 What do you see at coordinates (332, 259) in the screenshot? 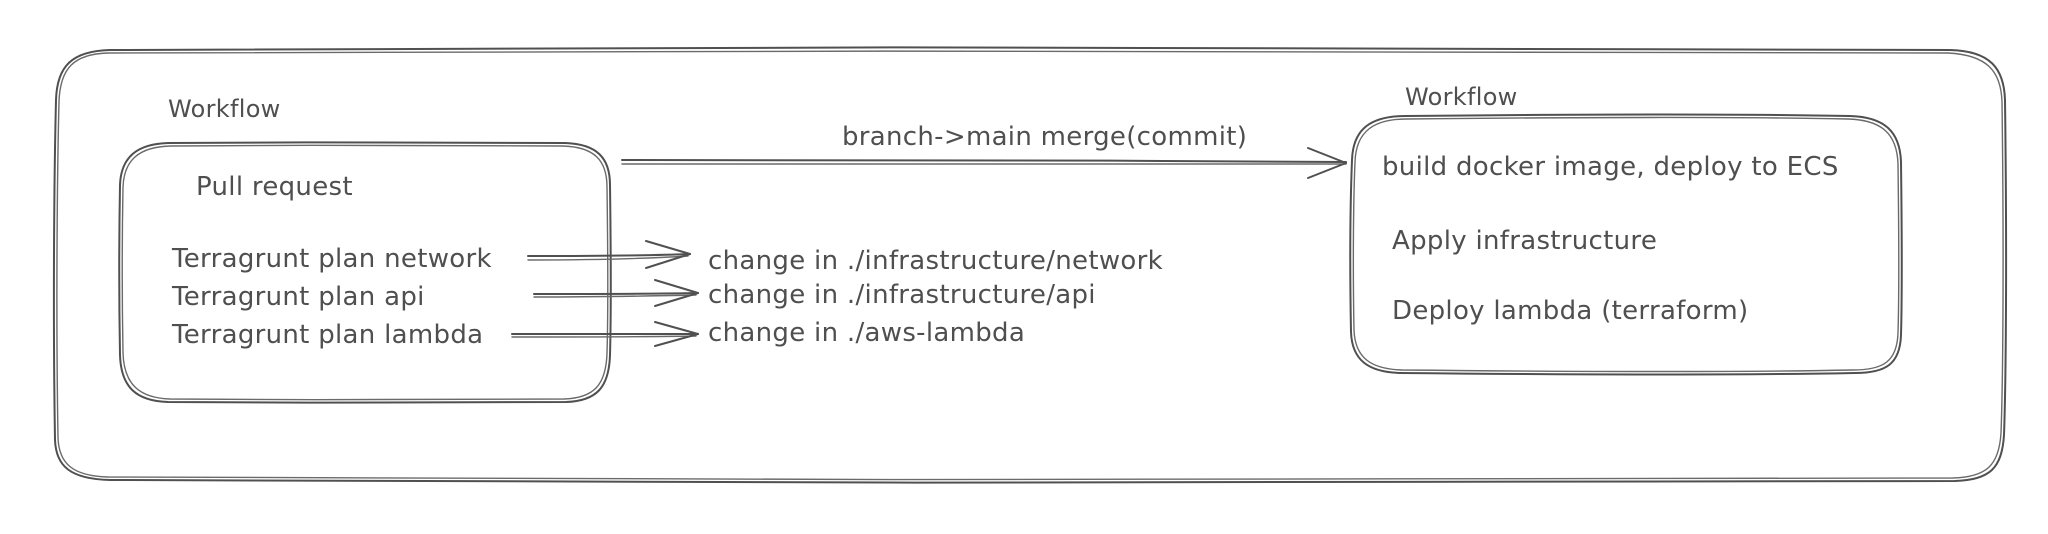
I see `plan-item-network: Terragrunt plan network` at bounding box center [332, 259].